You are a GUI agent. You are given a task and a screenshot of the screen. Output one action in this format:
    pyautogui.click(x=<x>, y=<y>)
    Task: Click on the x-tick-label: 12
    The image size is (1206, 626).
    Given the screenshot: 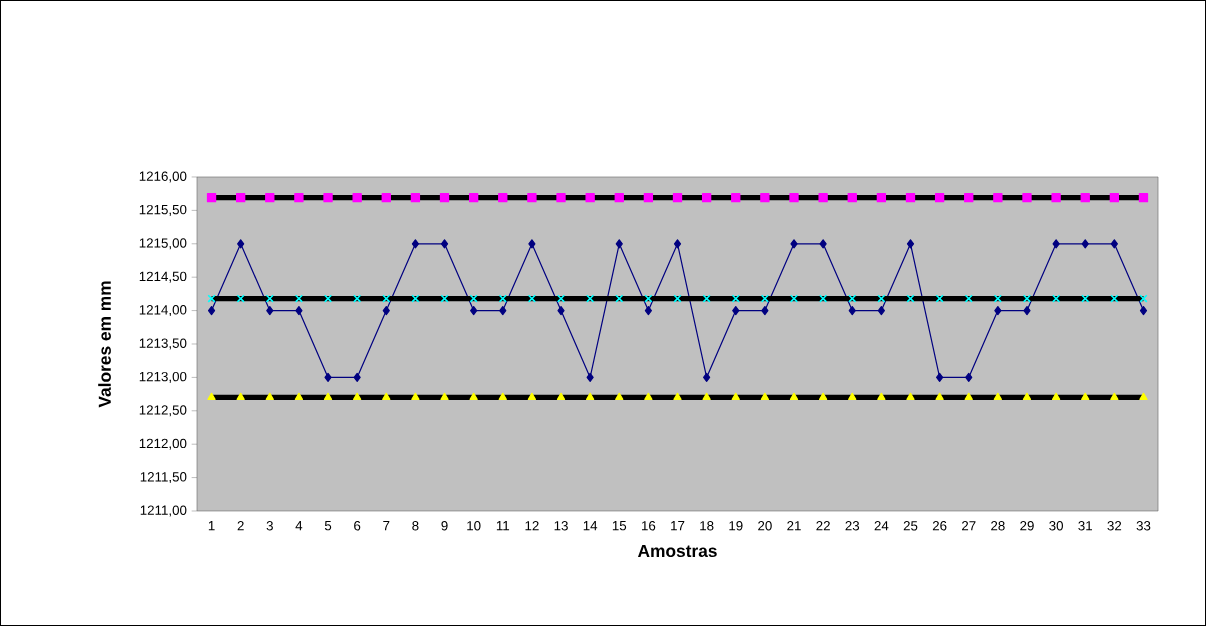 What is the action you would take?
    pyautogui.click(x=532, y=526)
    